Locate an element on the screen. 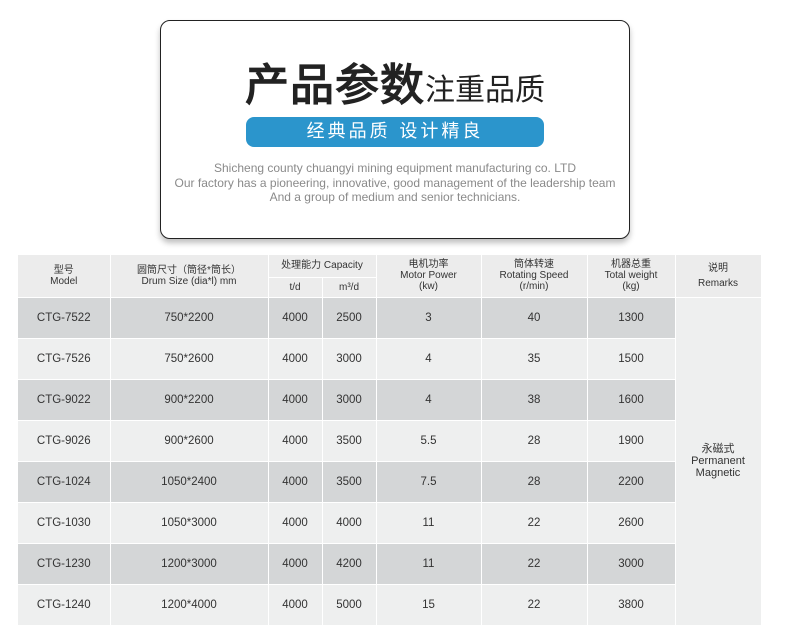 The image size is (790, 626). table-cell: 1050*2400 is located at coordinates (189, 482).